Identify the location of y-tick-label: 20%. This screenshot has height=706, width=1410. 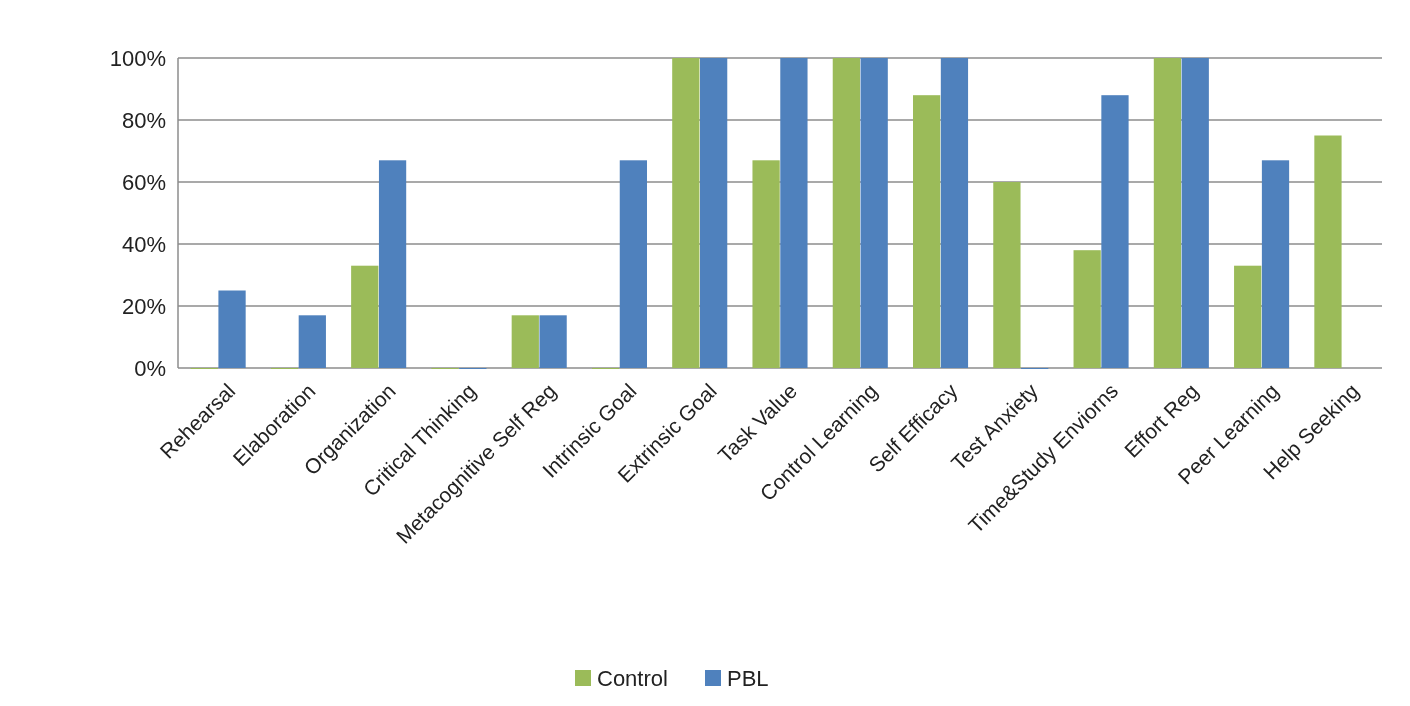
(143, 306).